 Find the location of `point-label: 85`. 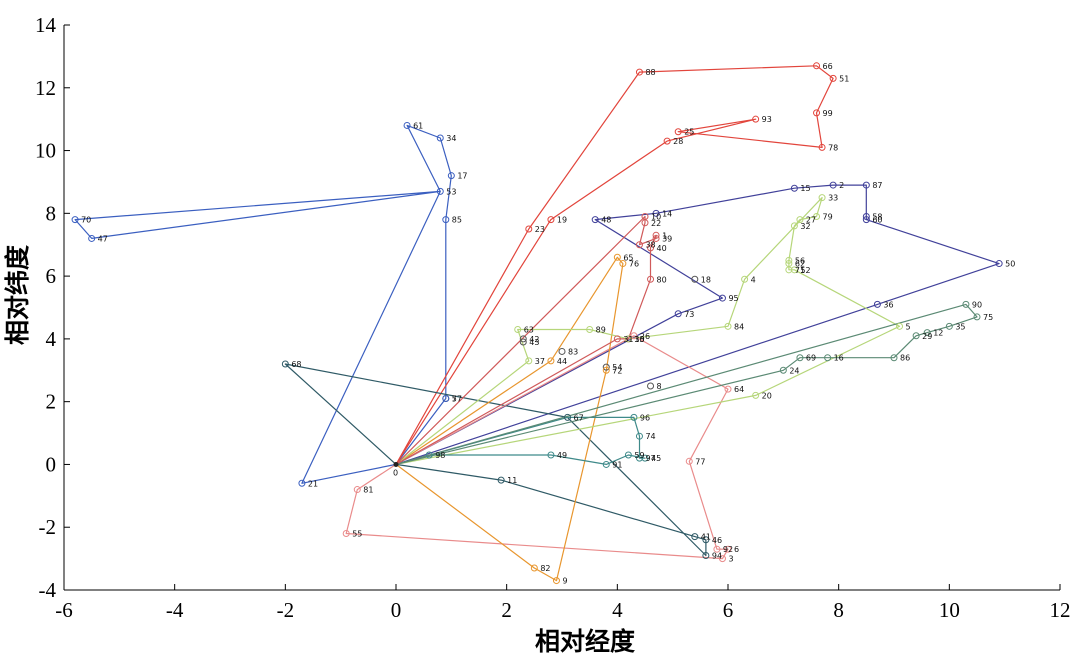

point-label: 85 is located at coordinates (457, 220).